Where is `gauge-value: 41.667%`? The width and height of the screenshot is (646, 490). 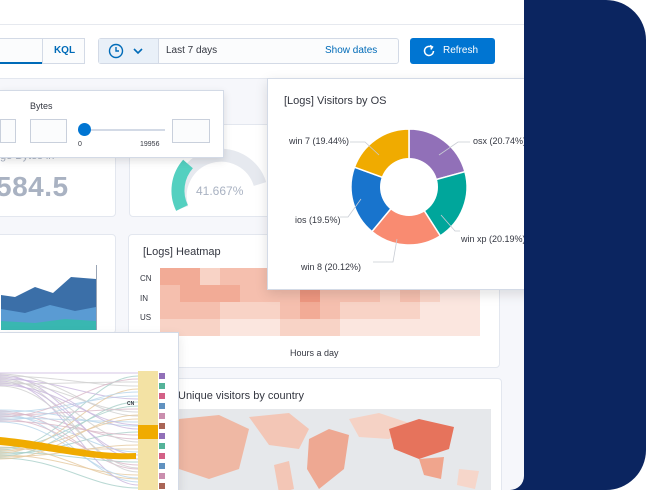
gauge-value: 41.667% is located at coordinates (220, 191).